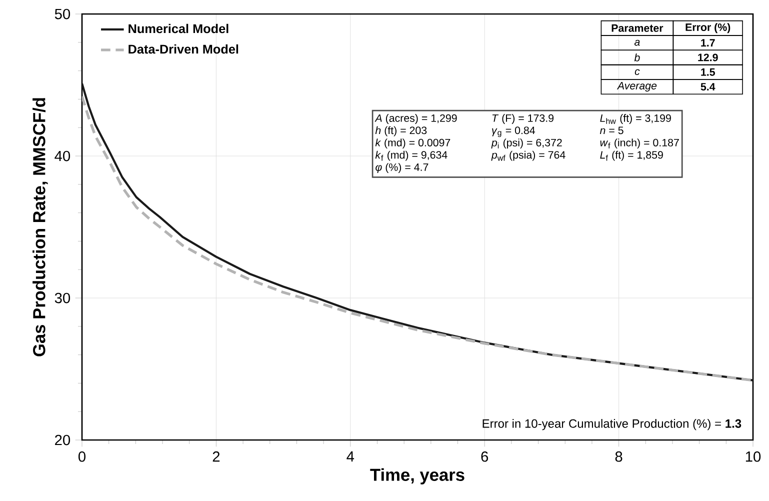 This screenshot has width=769, height=501. What do you see at coordinates (526, 143) in the screenshot?
I see `annotation: p$_{i}$ (psi) = 6,372` at bounding box center [526, 143].